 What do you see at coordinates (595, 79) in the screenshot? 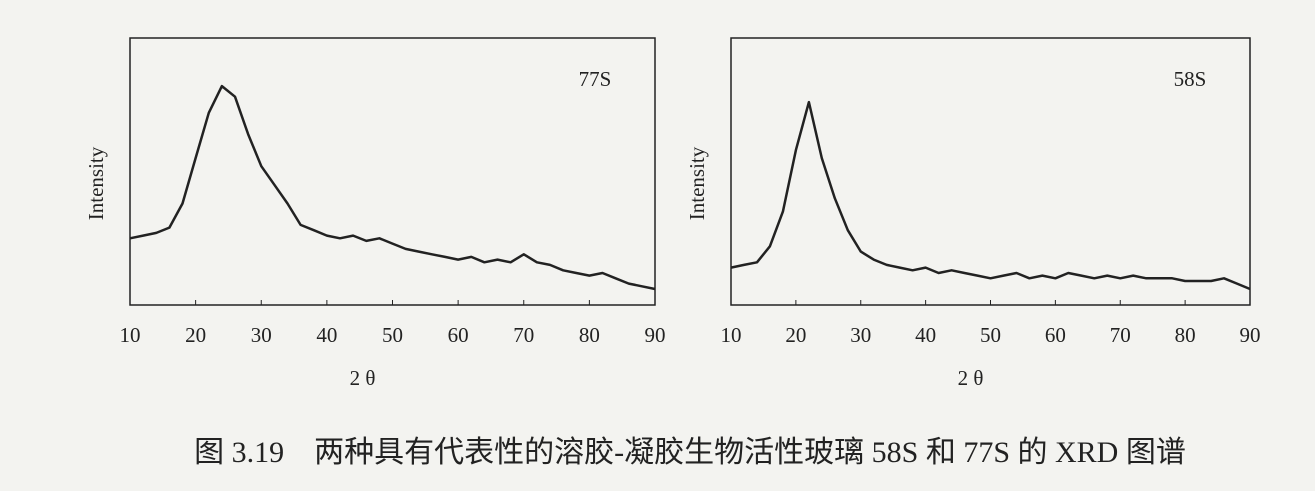
I see `sample-label: 77S` at bounding box center [595, 79].